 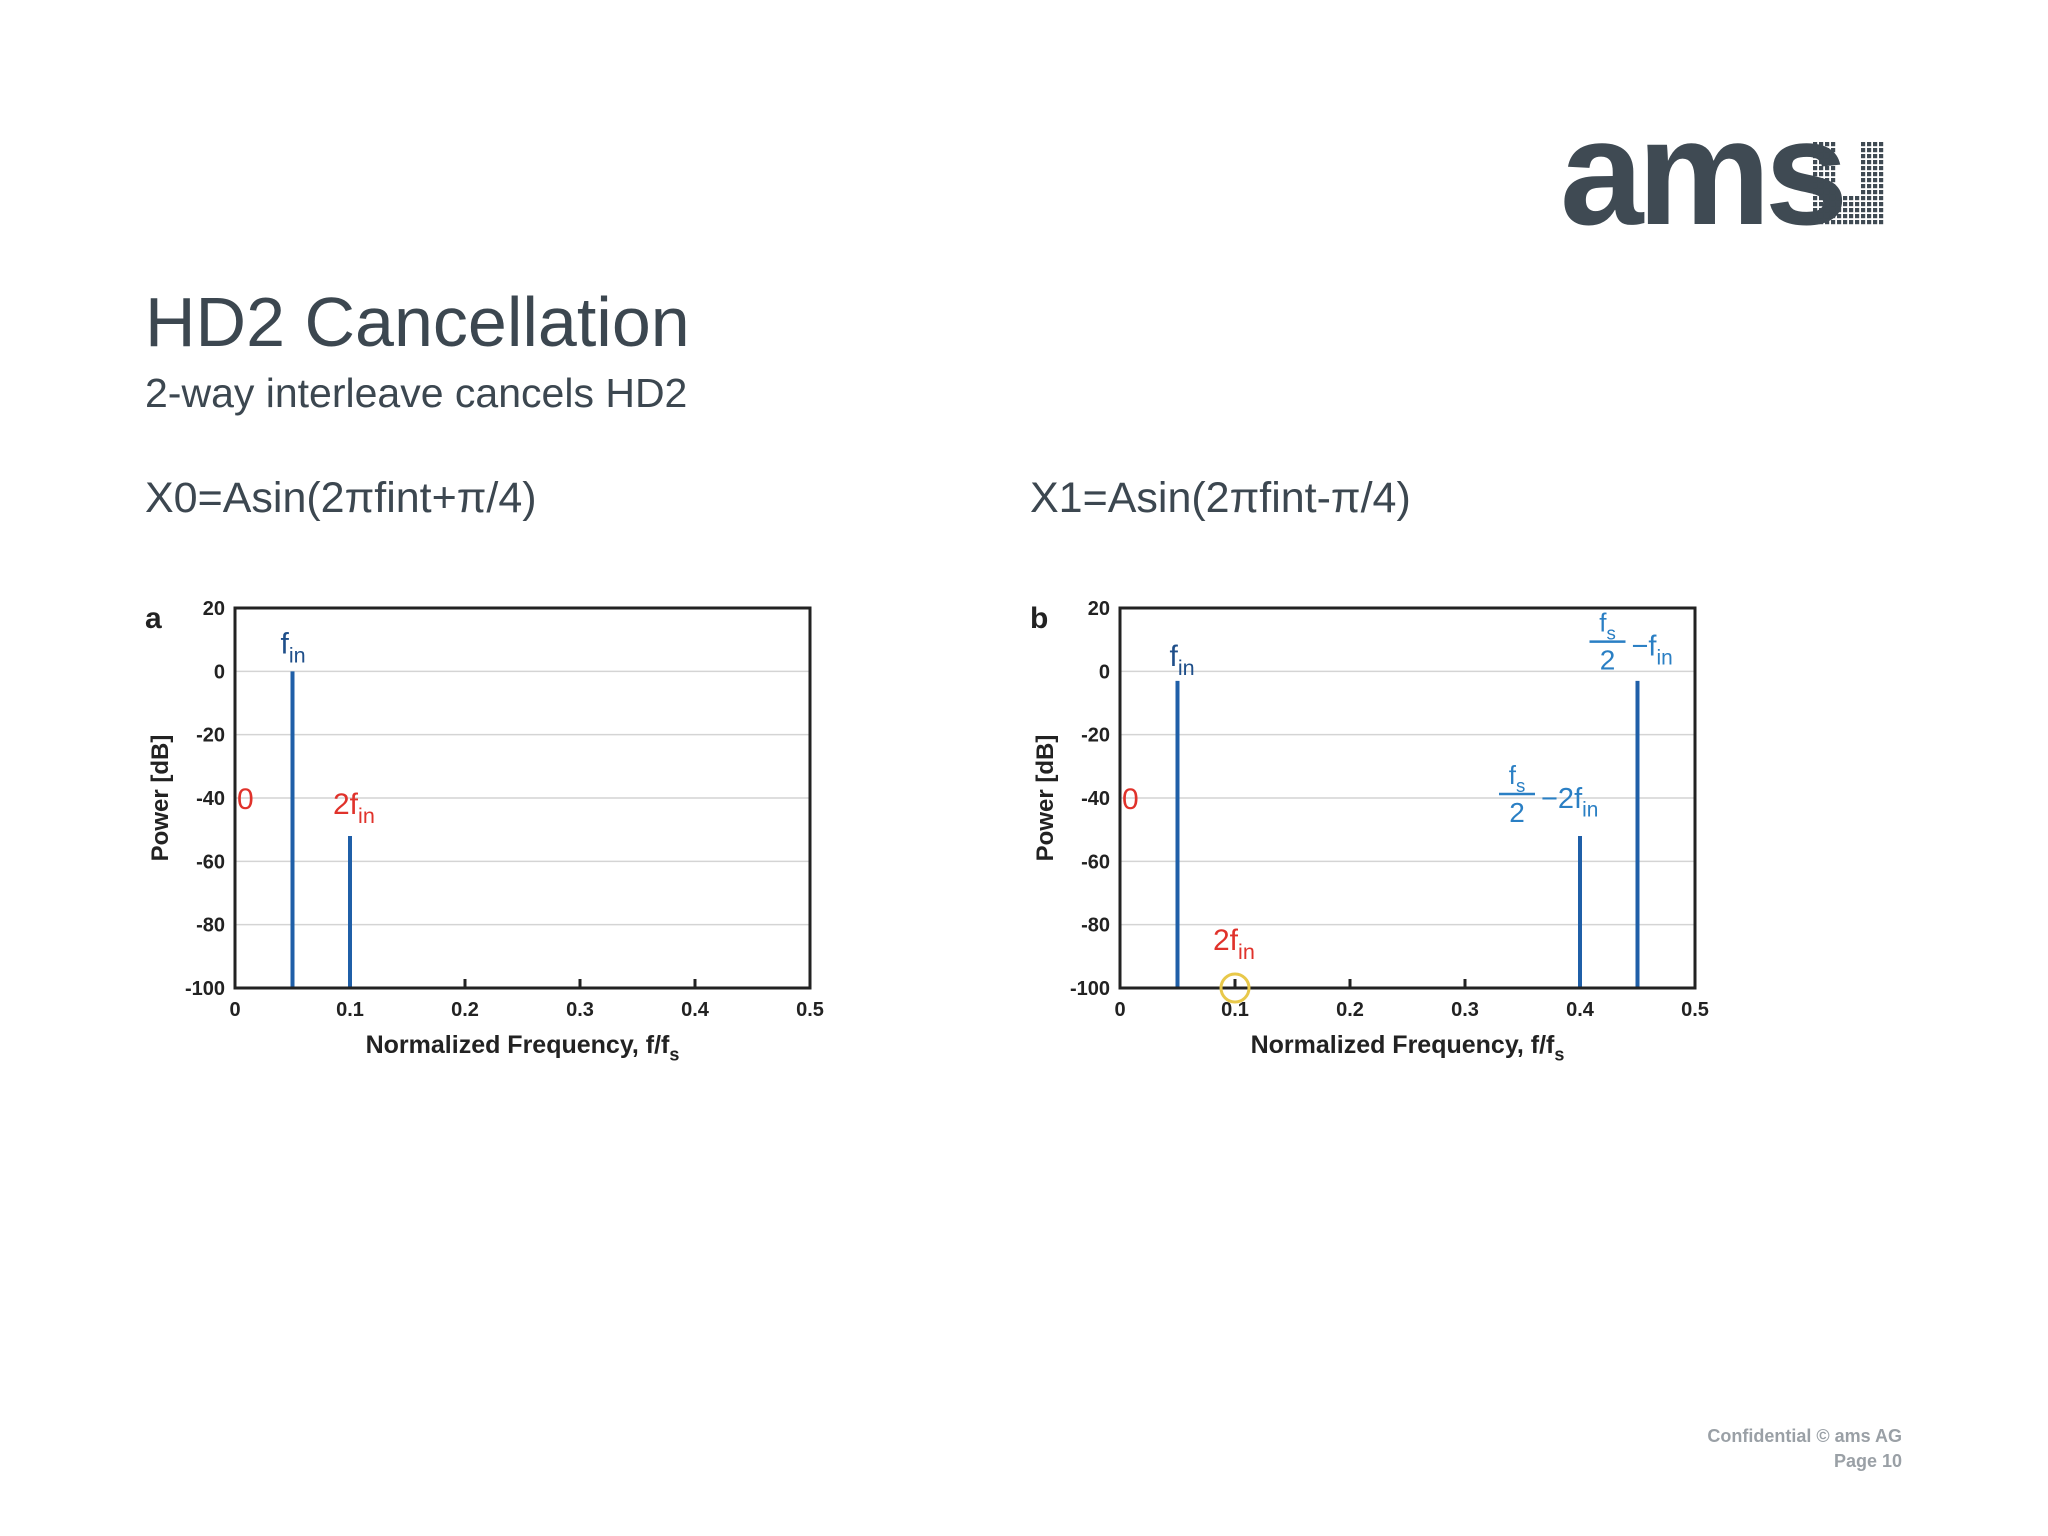 What do you see at coordinates (695, 1010) in the screenshot?
I see `x-tick-label: 0.4` at bounding box center [695, 1010].